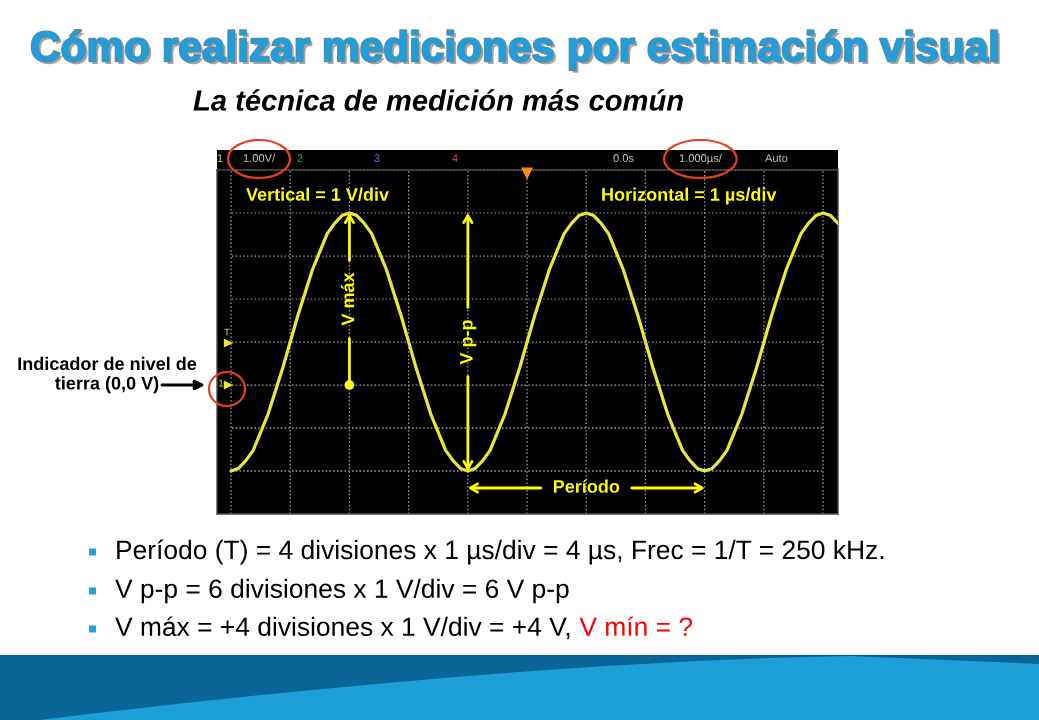  What do you see at coordinates (455, 158) in the screenshot?
I see `text: 4` at bounding box center [455, 158].